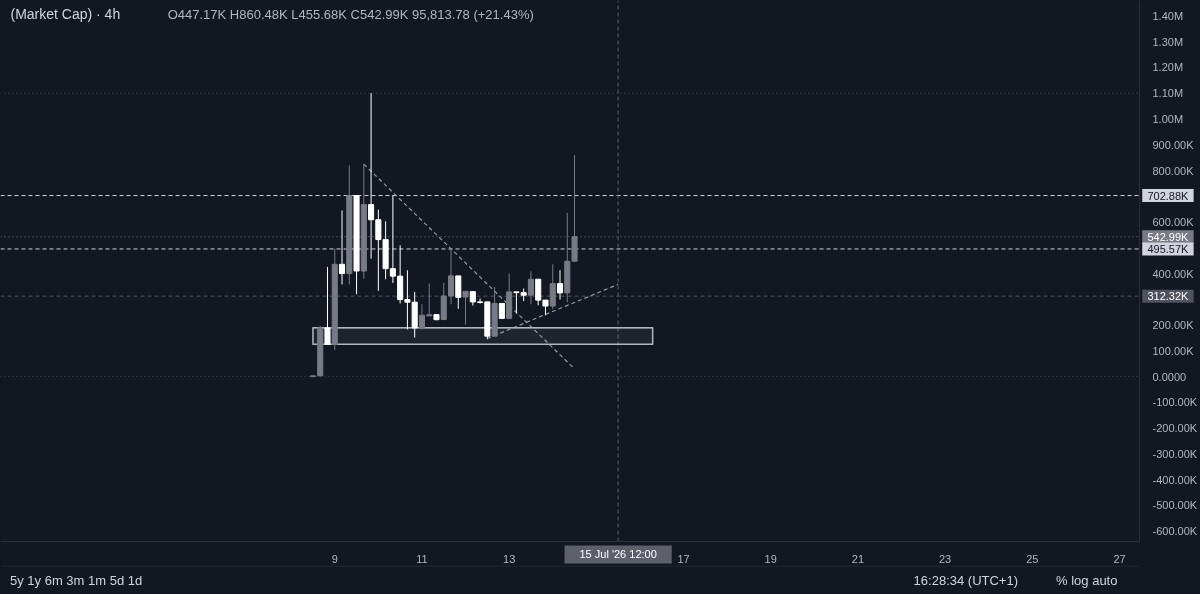 This screenshot has height=594, width=1200. Describe the element at coordinates (966, 580) in the screenshot. I see `text: 16:28:34 (UTC+1)` at that location.